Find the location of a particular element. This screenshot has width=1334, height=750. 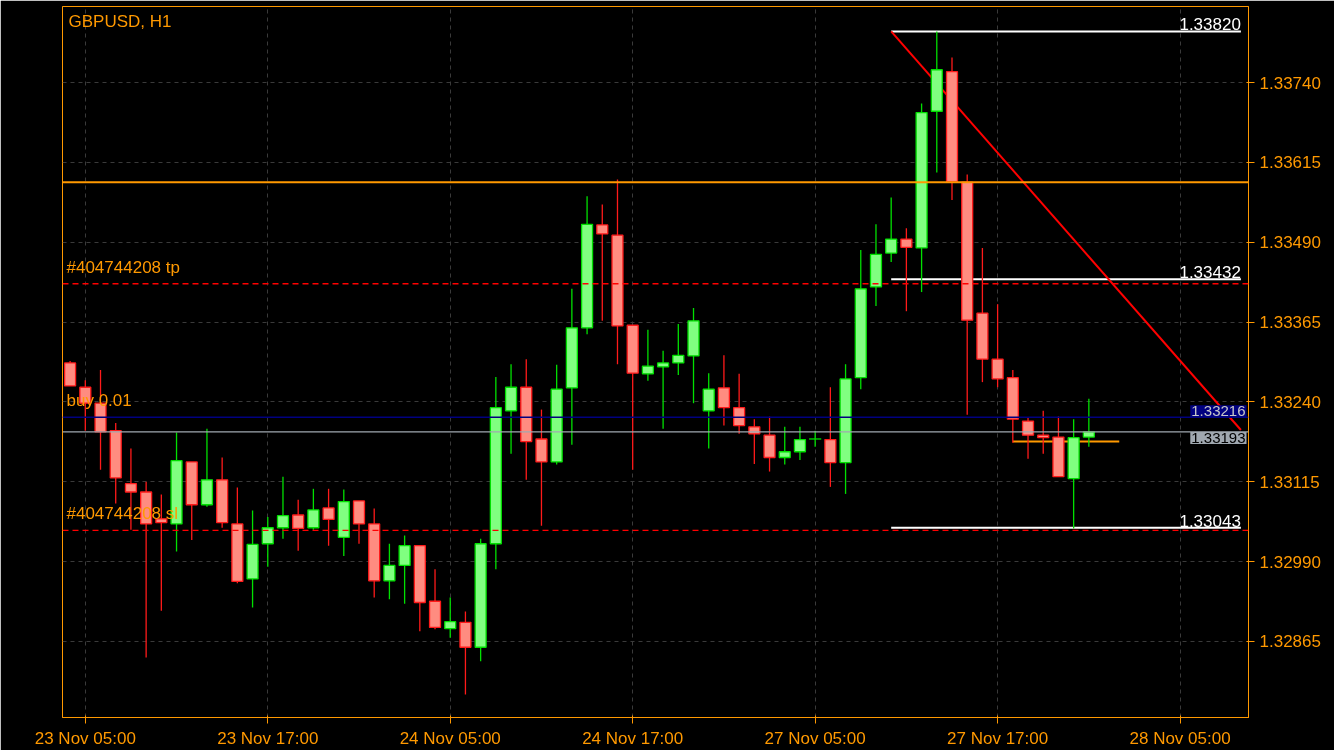

y-tick-label: 1.33490 is located at coordinates (1290, 243).